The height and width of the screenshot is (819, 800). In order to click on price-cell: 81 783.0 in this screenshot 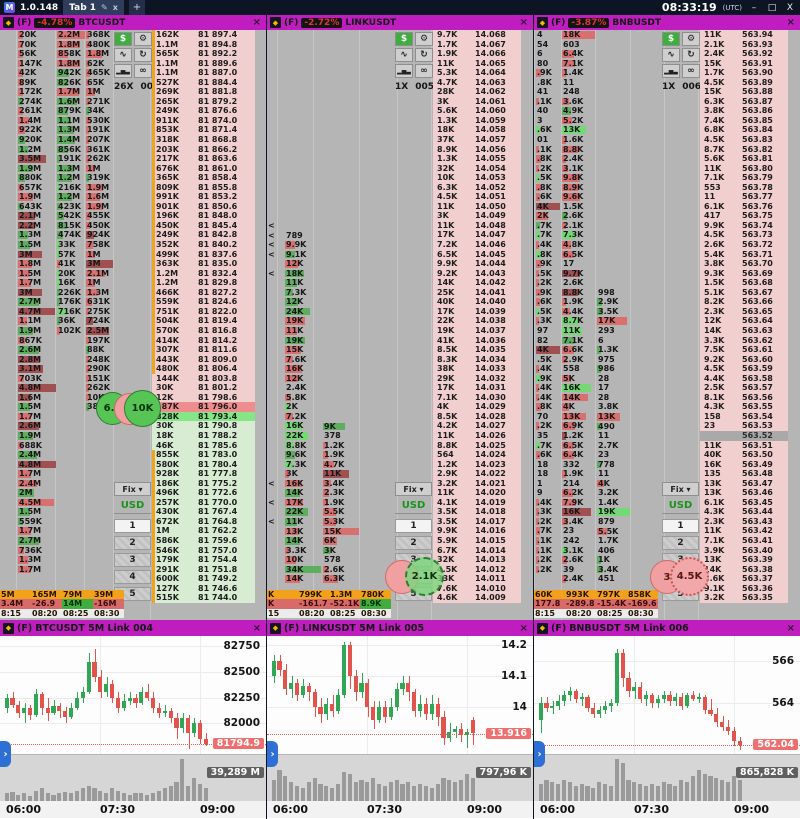, I will do `click(218, 455)`.